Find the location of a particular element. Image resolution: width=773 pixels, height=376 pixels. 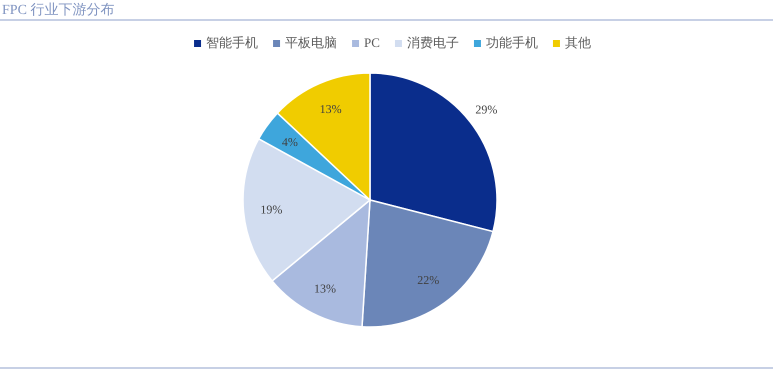

legend-label: 平板电脑 is located at coordinates (311, 42).